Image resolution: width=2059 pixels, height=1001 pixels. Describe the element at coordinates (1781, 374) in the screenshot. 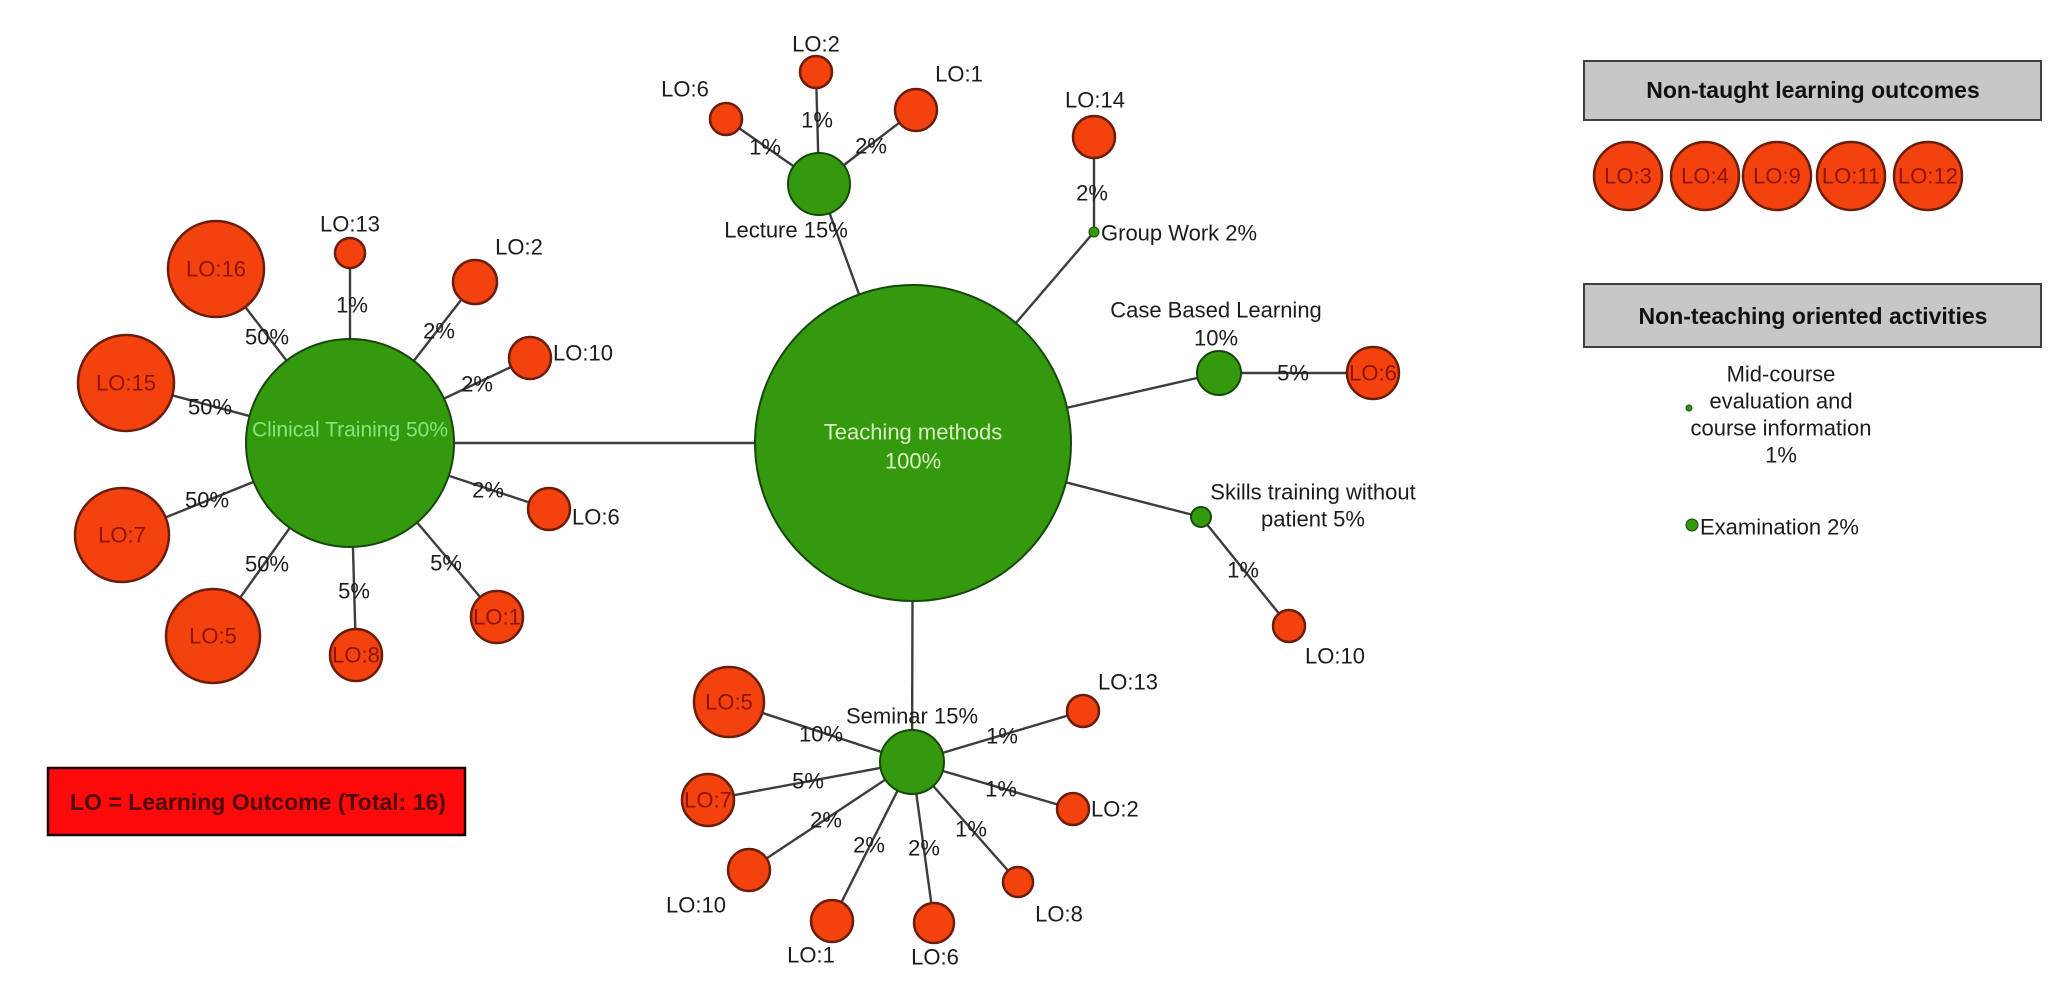

I see `svg-text: Mid-course` at that location.